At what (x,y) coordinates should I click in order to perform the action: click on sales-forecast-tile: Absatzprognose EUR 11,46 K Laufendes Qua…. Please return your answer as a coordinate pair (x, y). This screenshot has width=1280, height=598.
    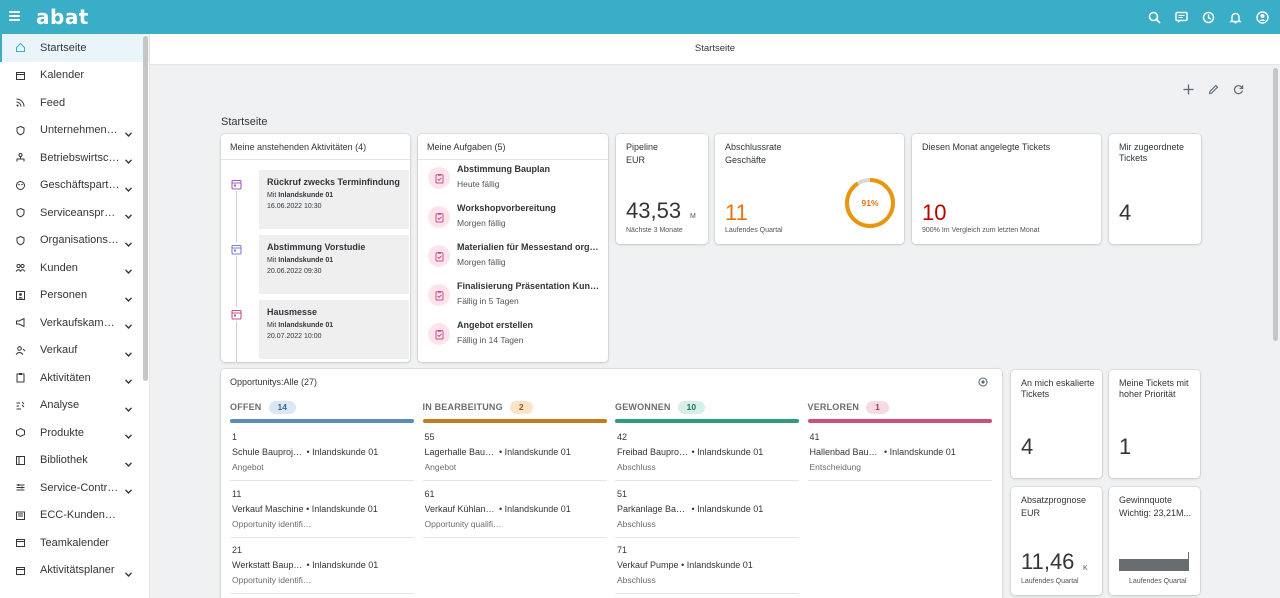
    Looking at the image, I should click on (1056, 541).